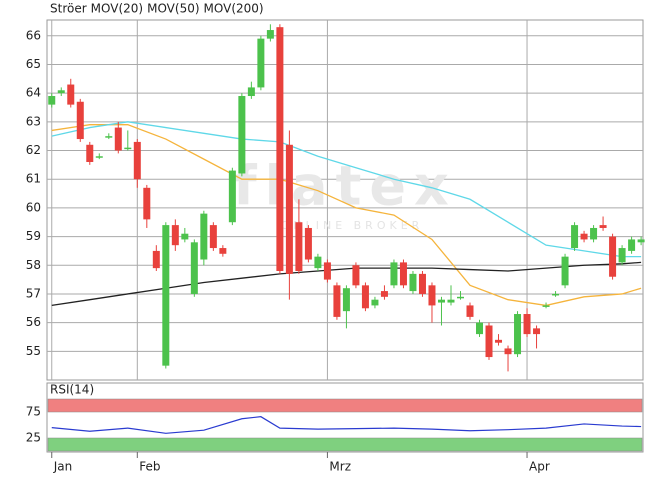 The image size is (645, 478). Describe the element at coordinates (33, 207) in the screenshot. I see `y-tick-label: 60` at that location.